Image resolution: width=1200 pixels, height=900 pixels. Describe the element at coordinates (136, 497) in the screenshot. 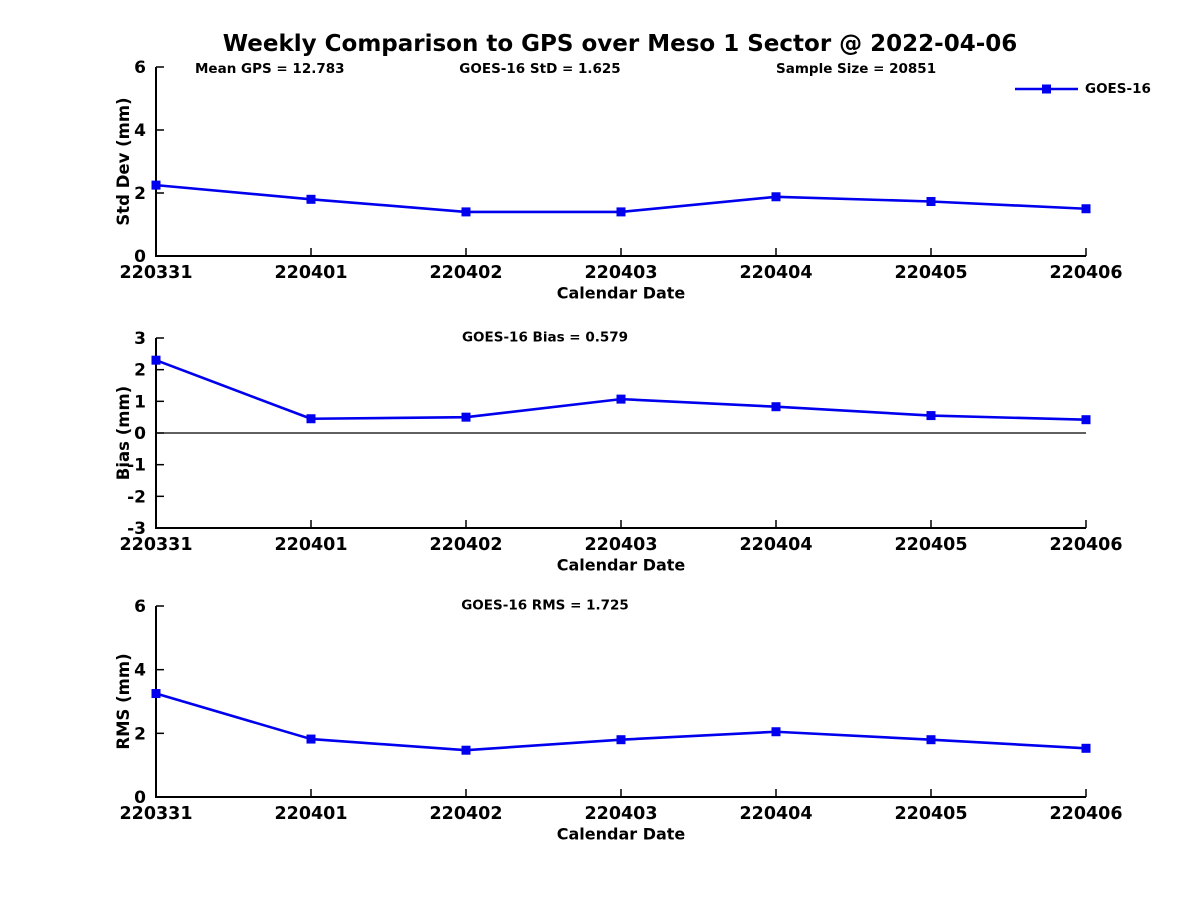

I see `y-tick-label: -2` at that location.